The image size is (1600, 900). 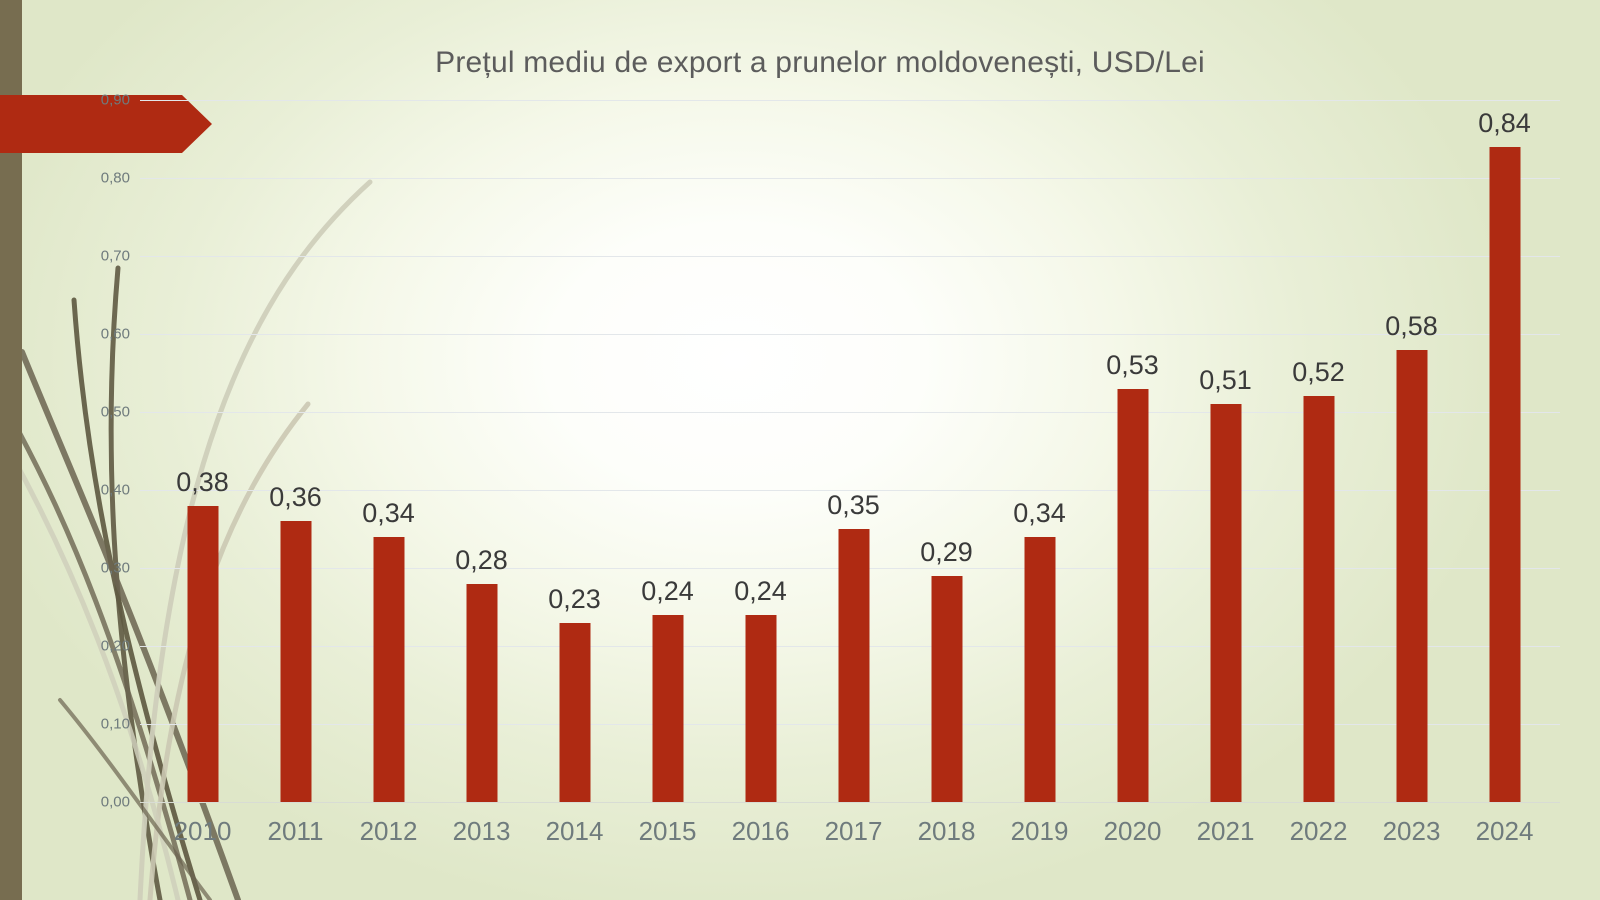 I want to click on left-edge-stripe, so click(x=11, y=450).